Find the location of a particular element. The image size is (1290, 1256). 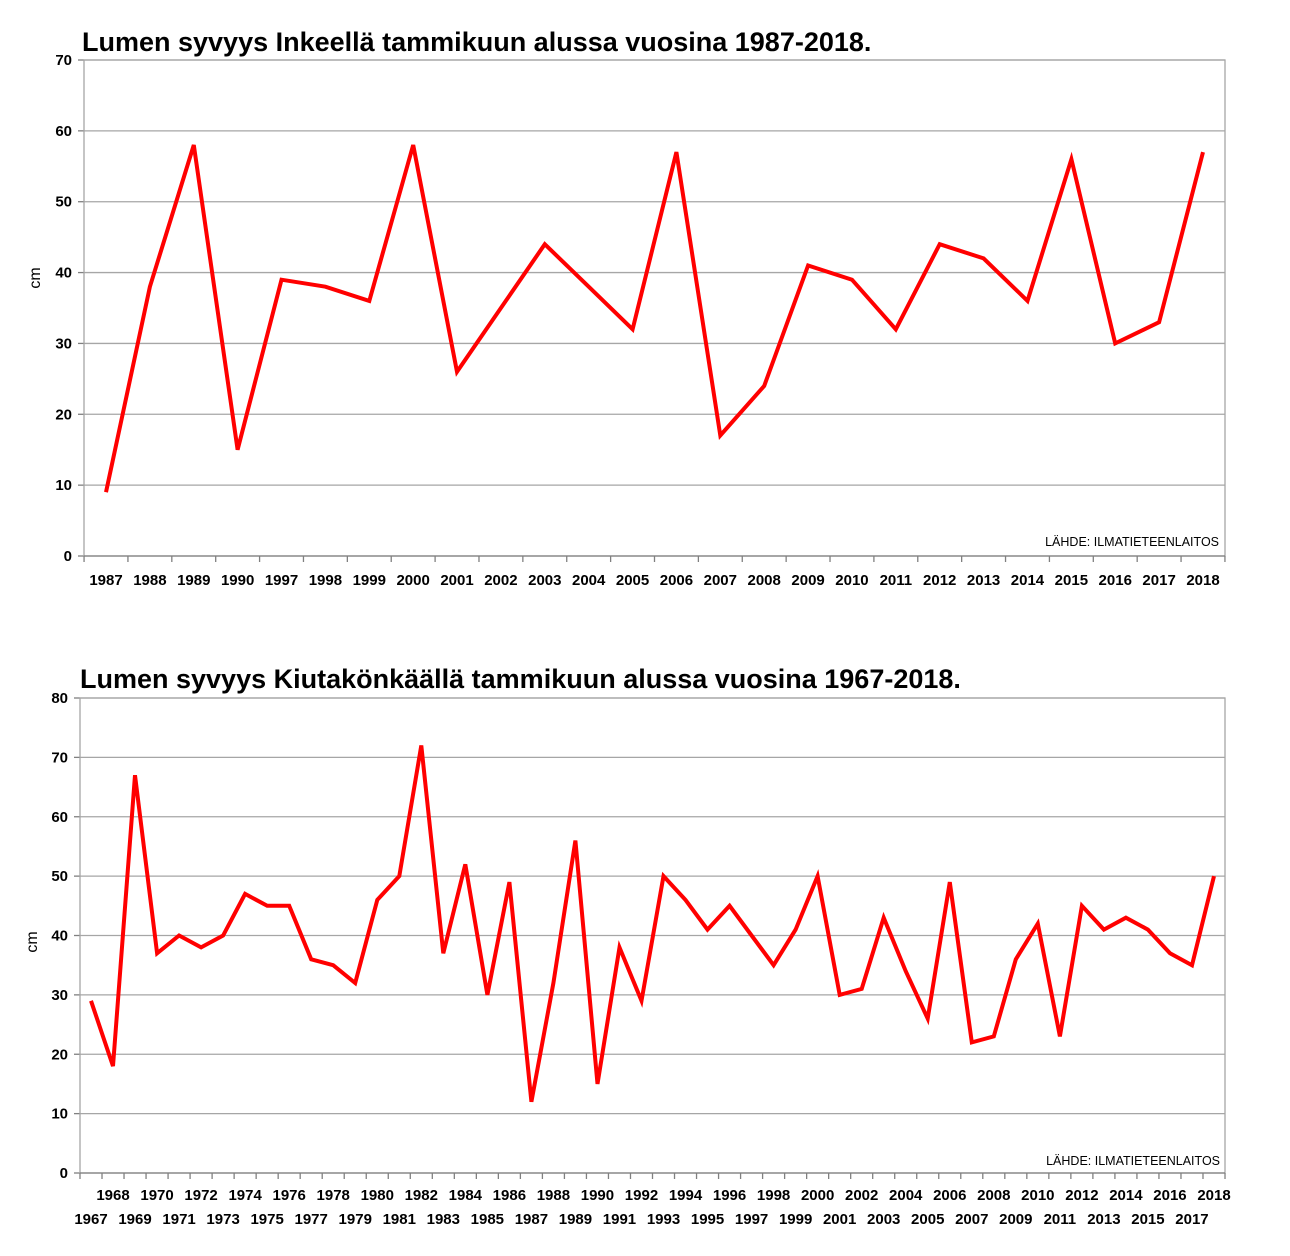

x-tick-label-kiutakongas-1991: 1991 is located at coordinates (619, 1219).